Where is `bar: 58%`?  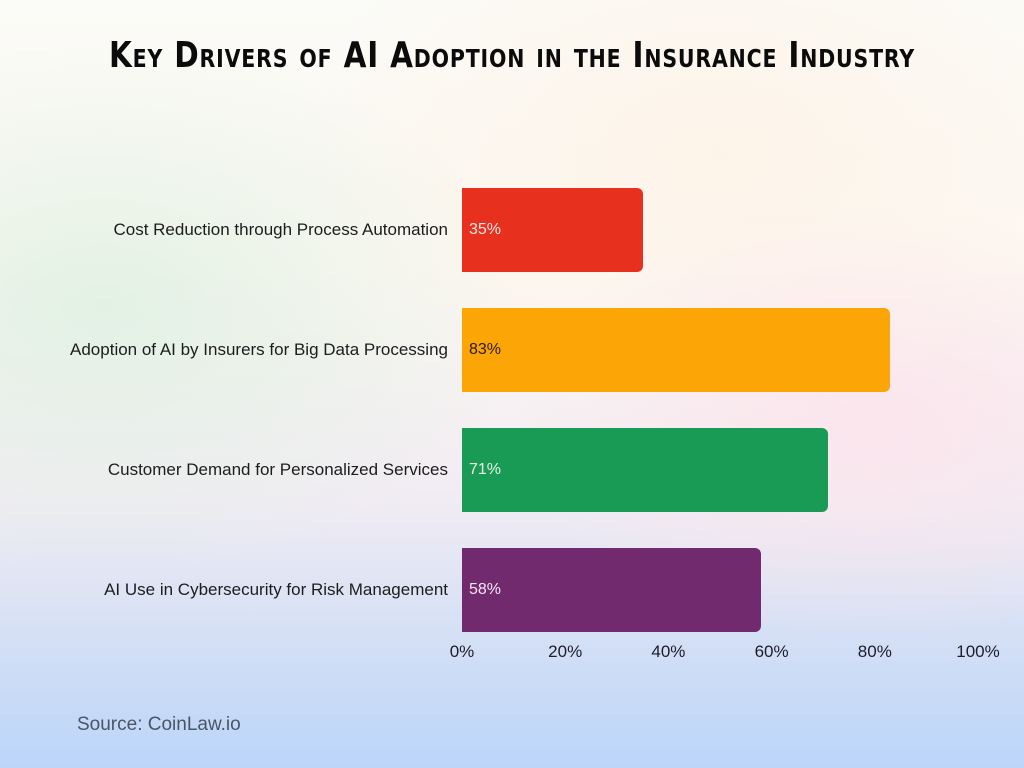 bar: 58% is located at coordinates (612, 590).